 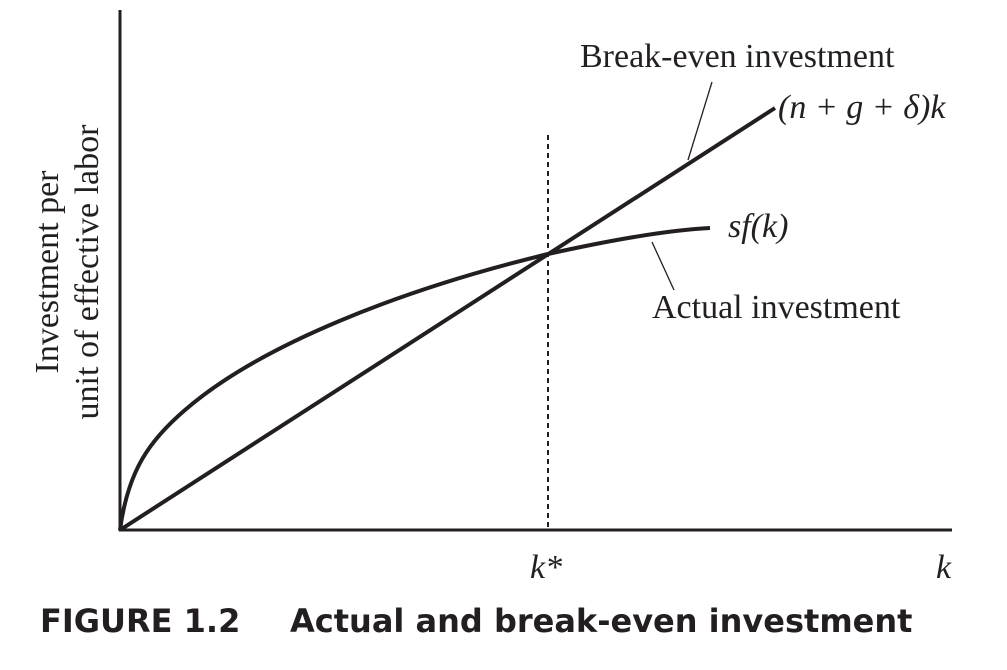 What do you see at coordinates (862, 107) in the screenshot?
I see `line-formula: (n + g + δ)k` at bounding box center [862, 107].